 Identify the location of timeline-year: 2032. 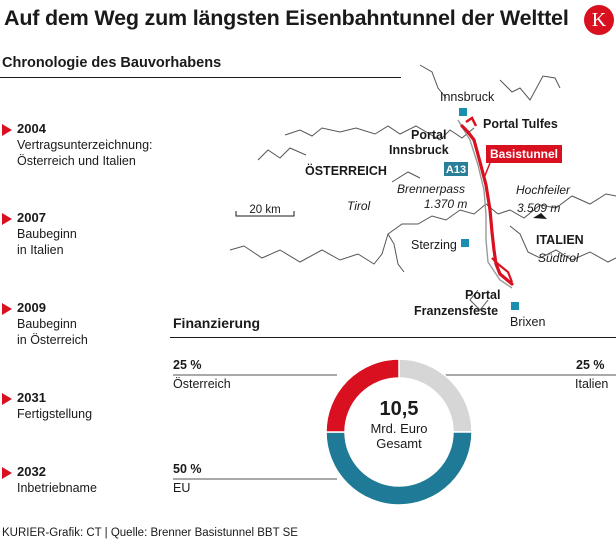
(31, 471).